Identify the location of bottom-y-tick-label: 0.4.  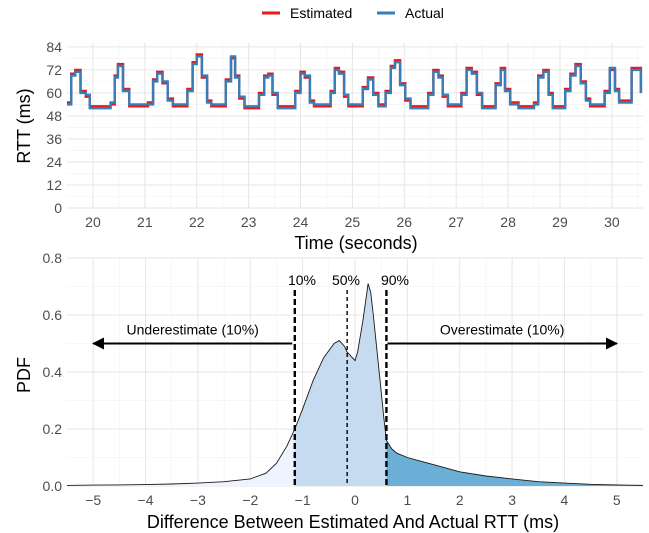
(53, 372).